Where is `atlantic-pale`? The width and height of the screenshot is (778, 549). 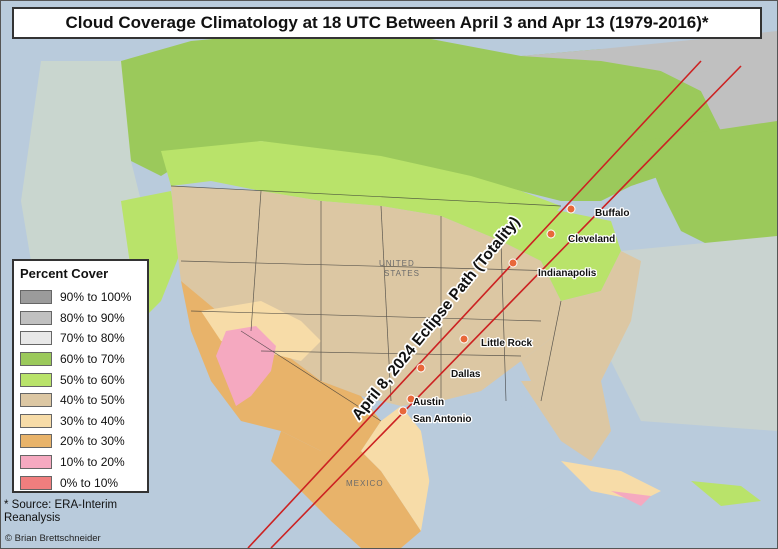
atlantic-pale is located at coordinates (694, 333).